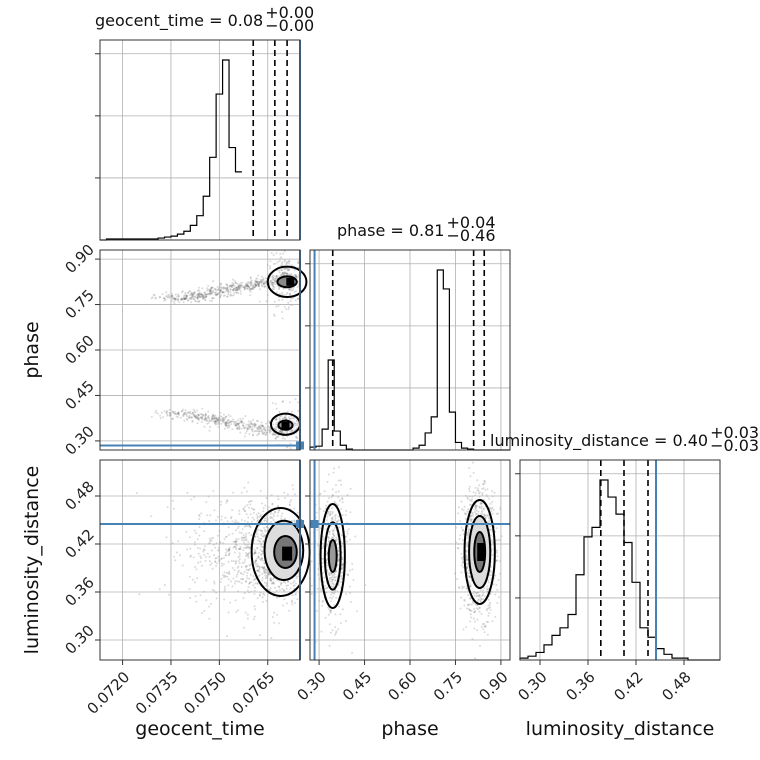  What do you see at coordinates (493, 686) in the screenshot?
I see `x-tick-label: 0.90` at bounding box center [493, 686].